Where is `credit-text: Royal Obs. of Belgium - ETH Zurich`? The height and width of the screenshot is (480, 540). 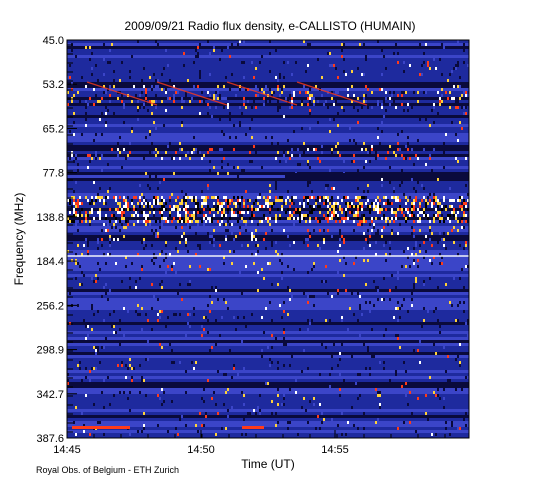 credit-text: Royal Obs. of Belgium - ETH Zurich is located at coordinates (108, 470).